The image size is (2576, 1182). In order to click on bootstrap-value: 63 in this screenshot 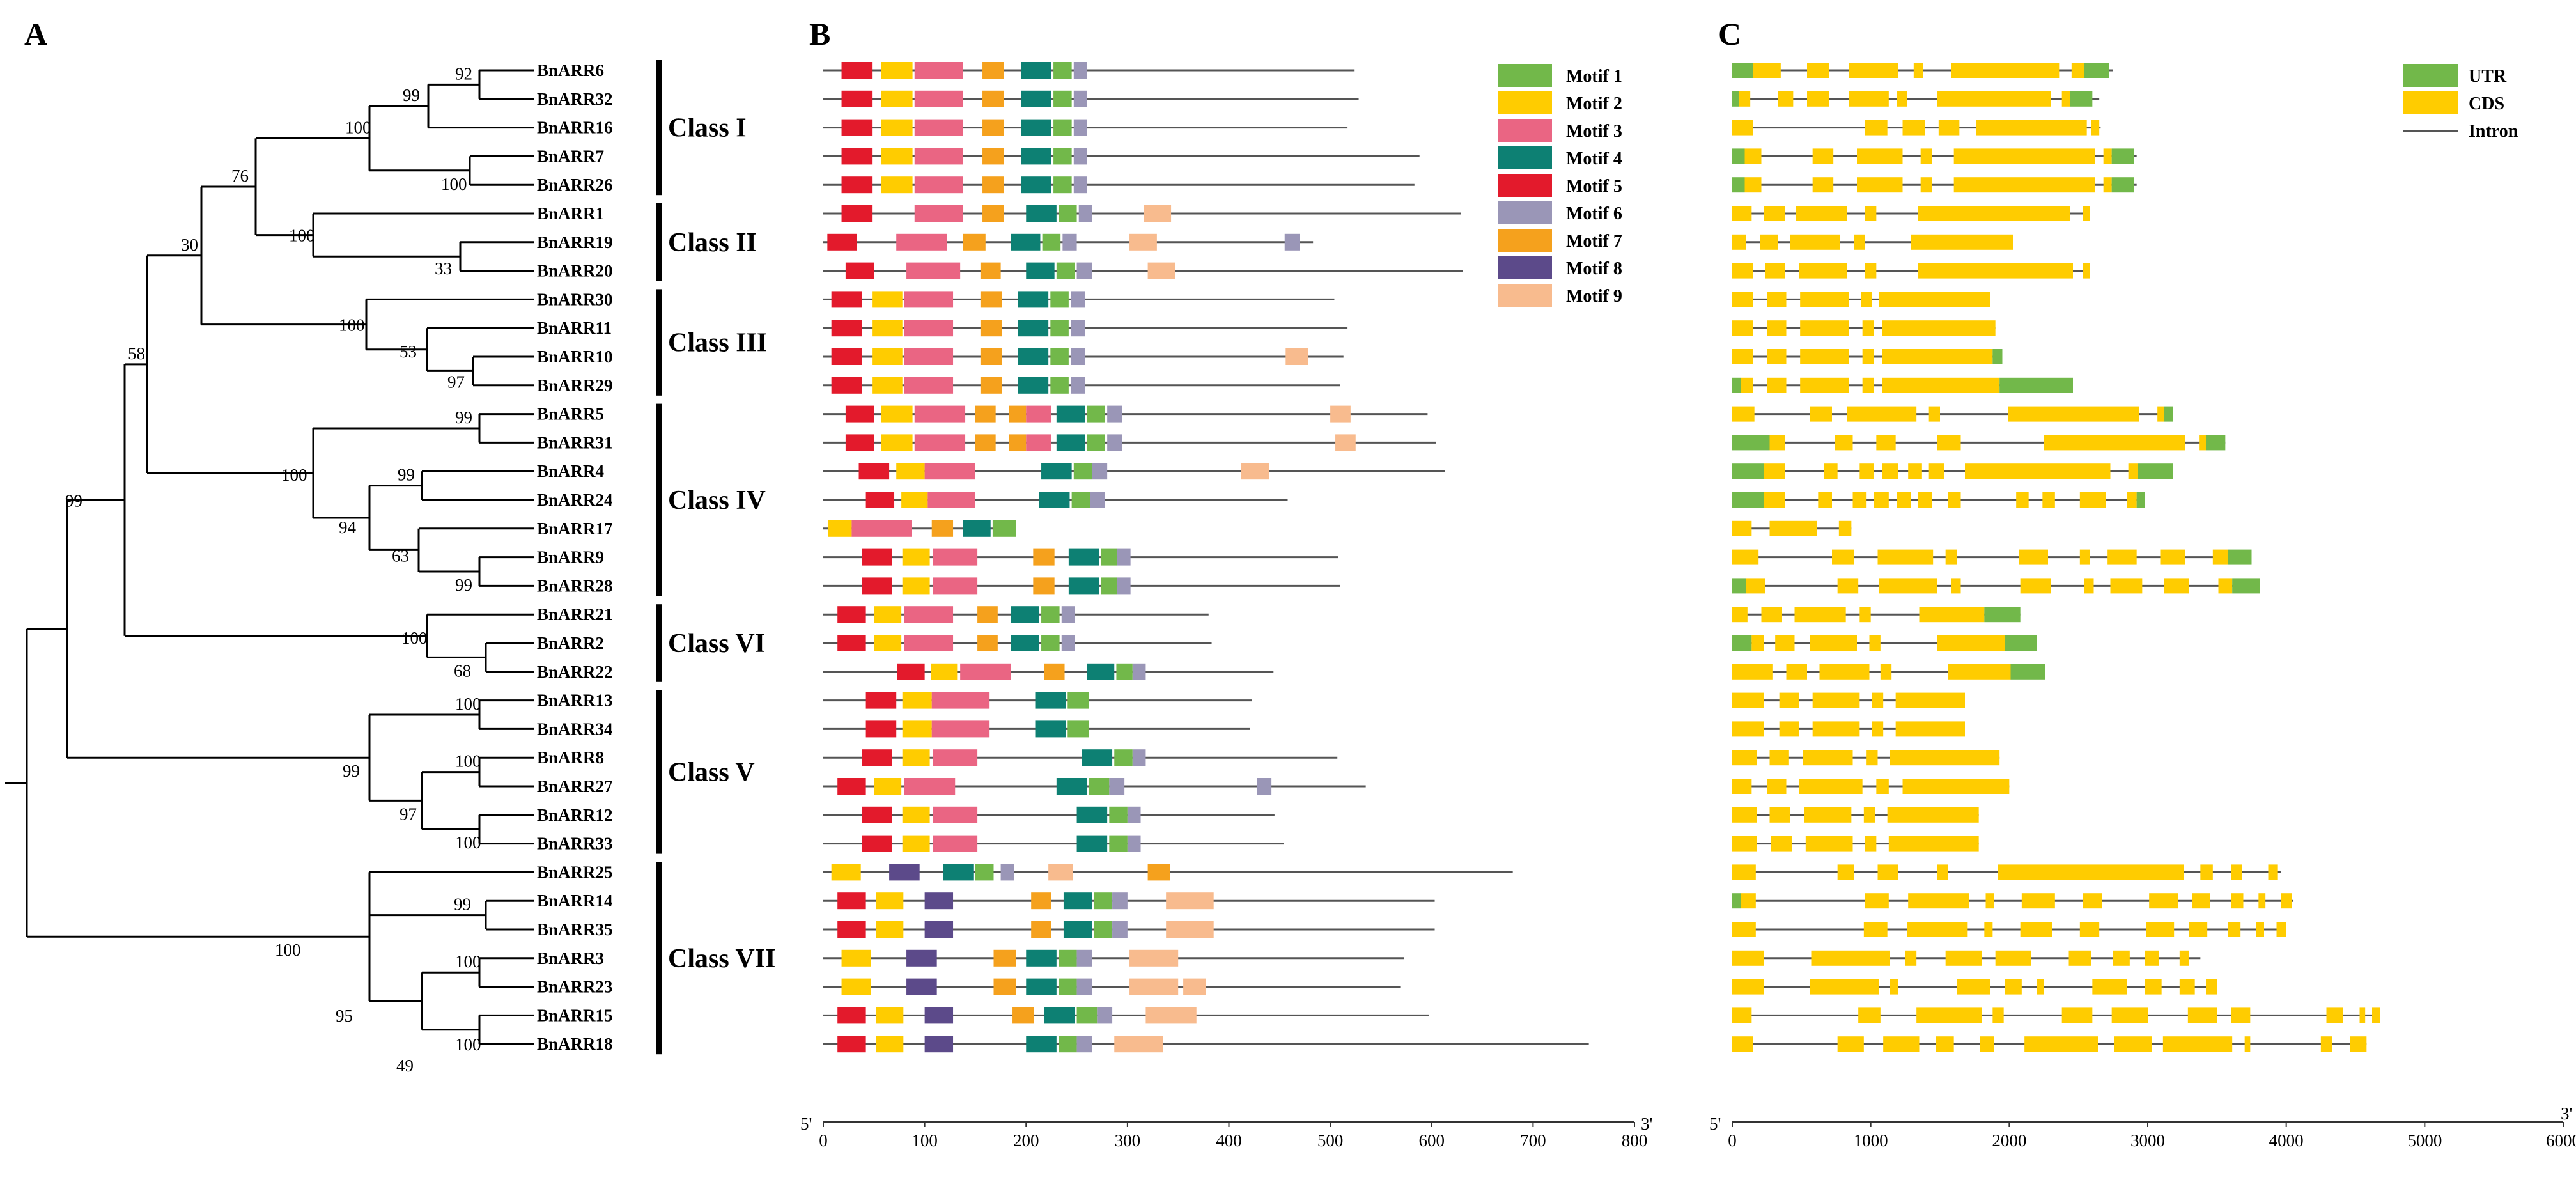, I will do `click(400, 555)`.